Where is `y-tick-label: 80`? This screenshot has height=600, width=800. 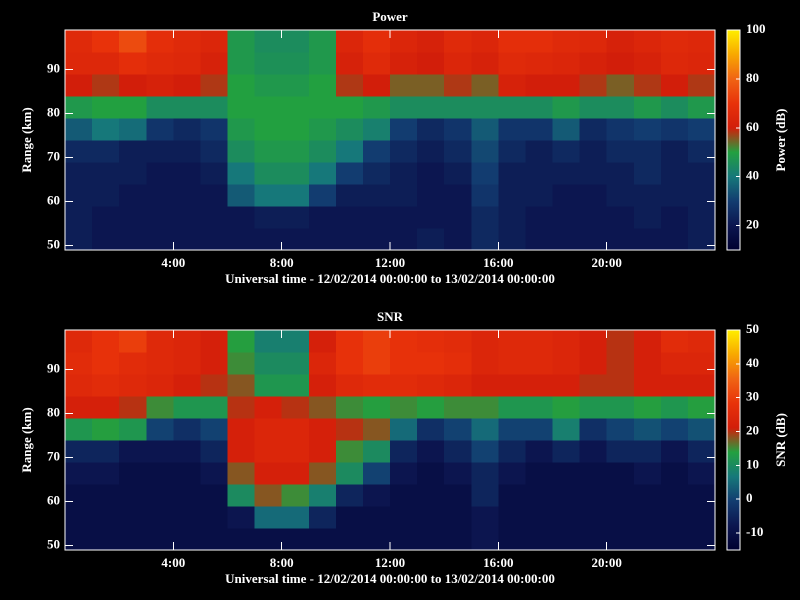
y-tick-label: 80 is located at coordinates (53, 112).